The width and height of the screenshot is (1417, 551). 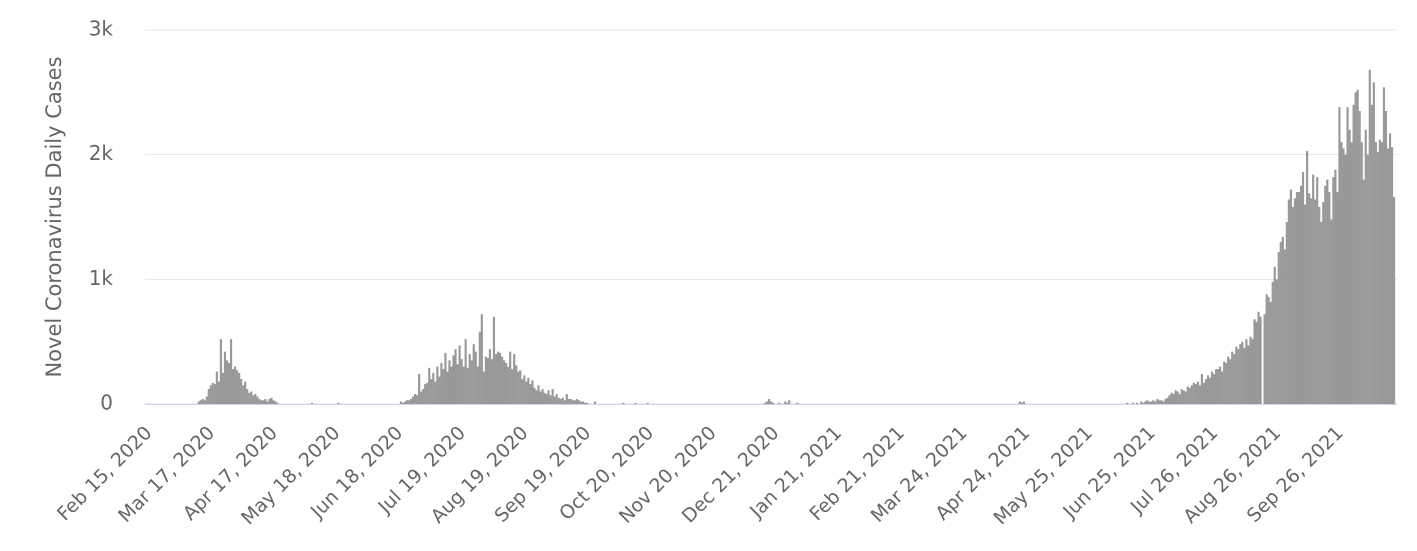 What do you see at coordinates (106, 403) in the screenshot?
I see `y-tick-label: 0` at bounding box center [106, 403].